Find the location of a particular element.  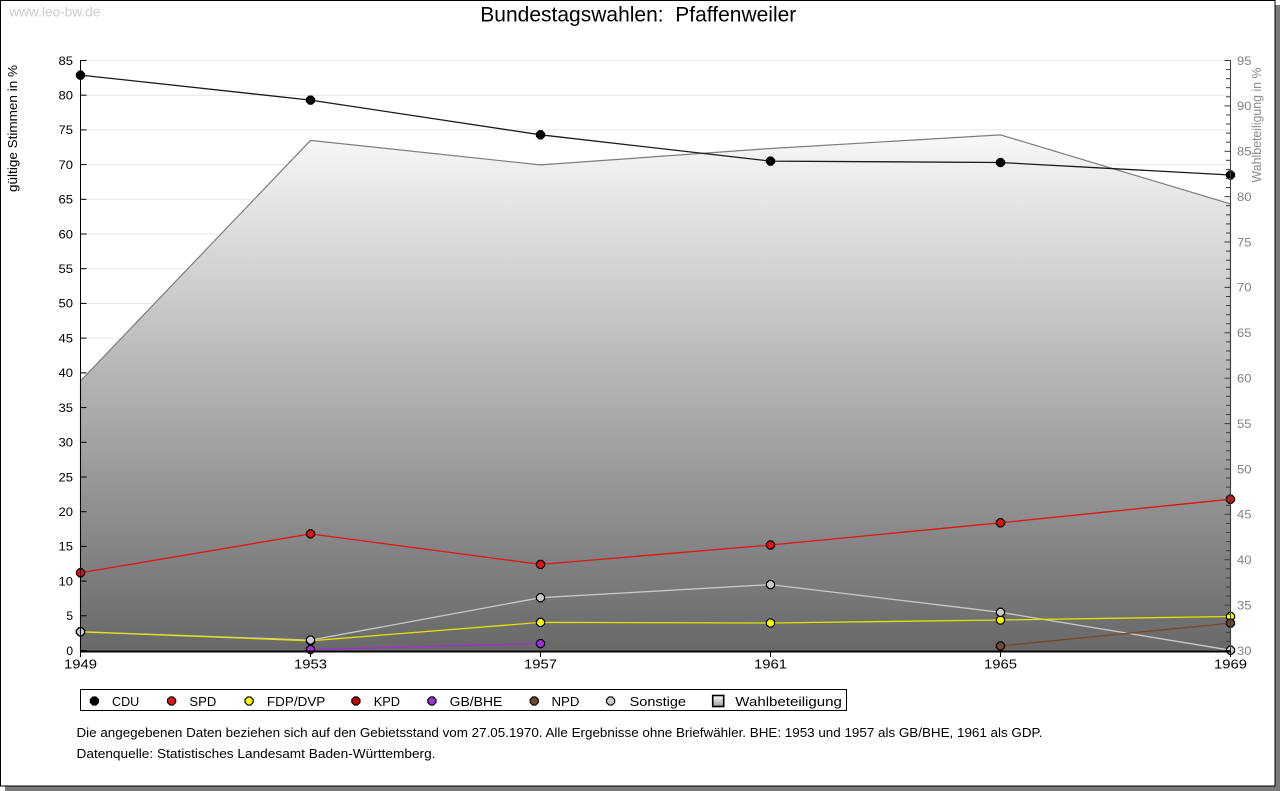

svg-text: 1953 is located at coordinates (310, 664).